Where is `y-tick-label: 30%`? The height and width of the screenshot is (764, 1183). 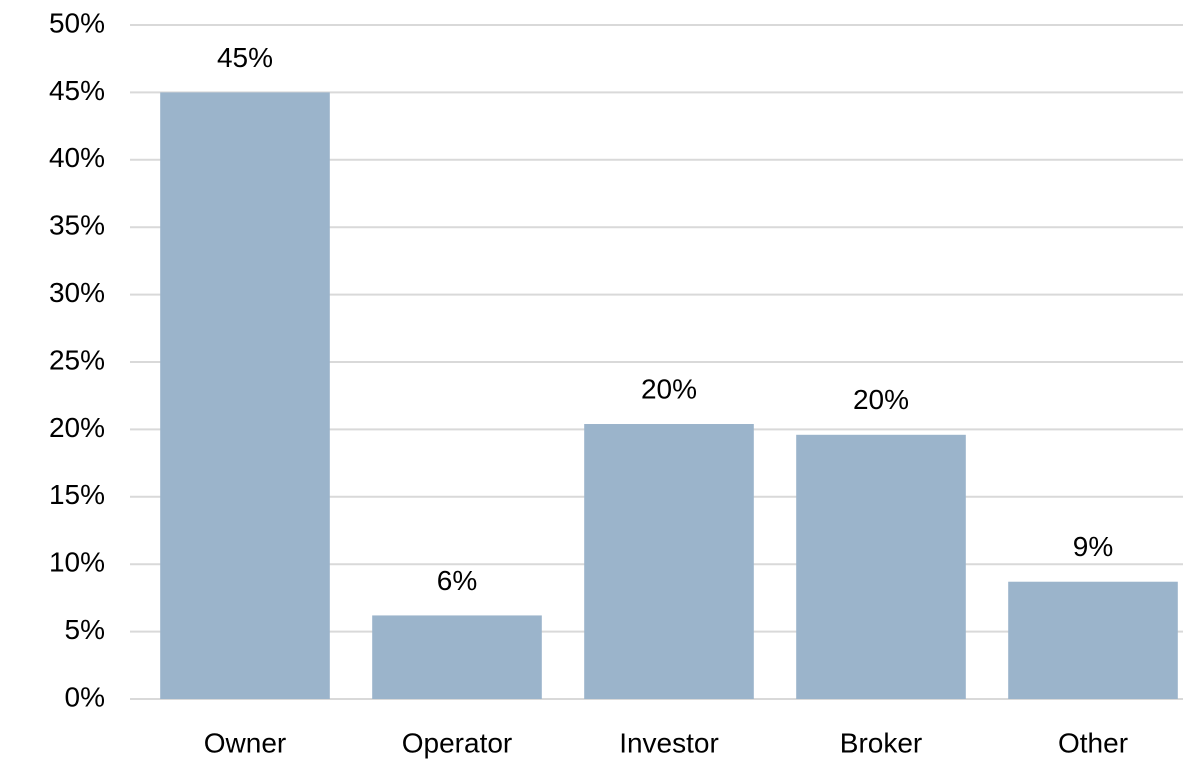 y-tick-label: 30% is located at coordinates (77, 292).